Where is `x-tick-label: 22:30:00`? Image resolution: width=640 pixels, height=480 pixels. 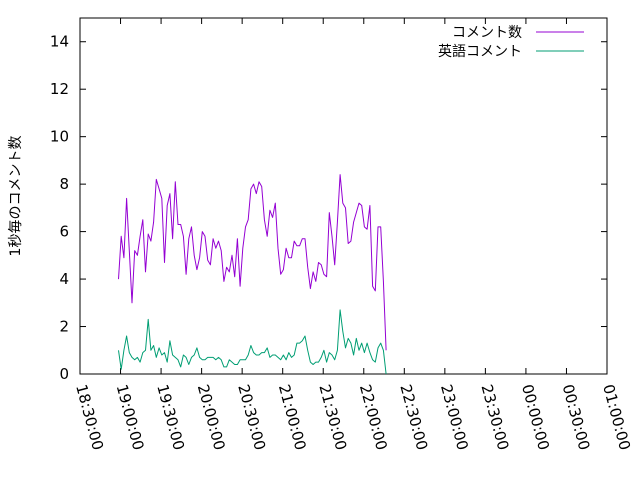 x-tick-label: 22:30:00 is located at coordinates (413, 417).